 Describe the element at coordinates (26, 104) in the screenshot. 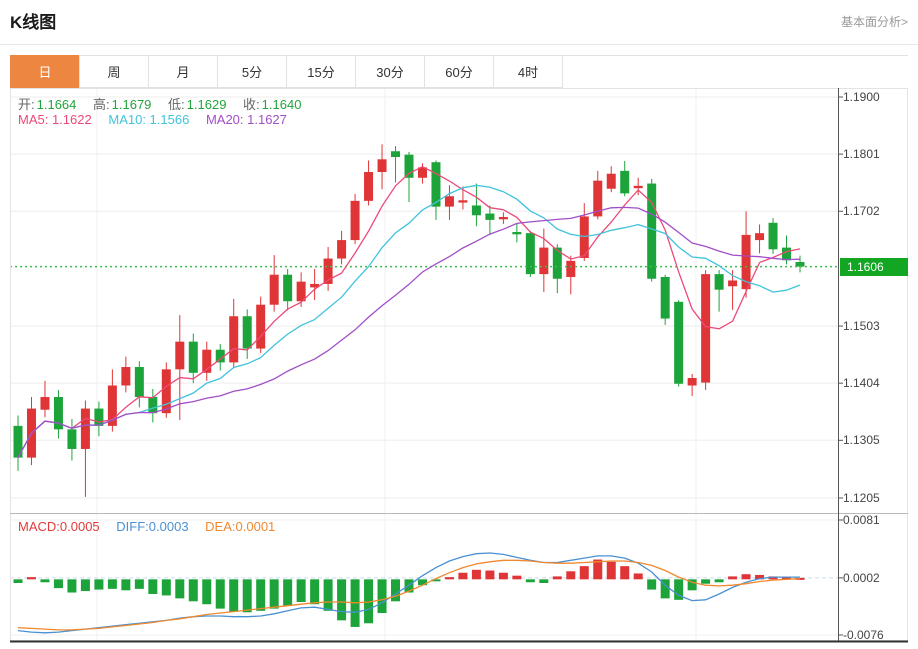

I see `open-label: 开:` at that location.